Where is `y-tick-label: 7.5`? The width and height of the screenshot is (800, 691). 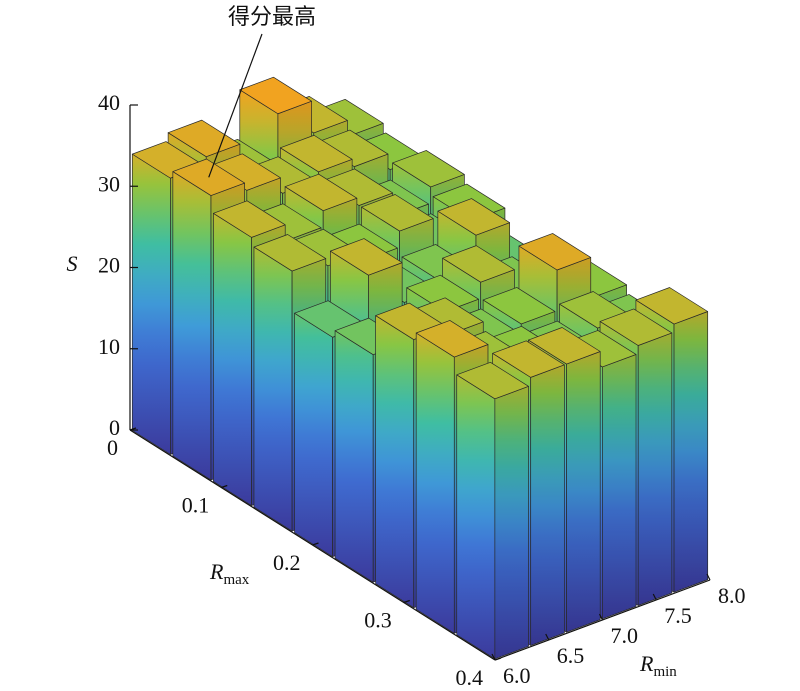 y-tick-label: 7.5 is located at coordinates (678, 615).